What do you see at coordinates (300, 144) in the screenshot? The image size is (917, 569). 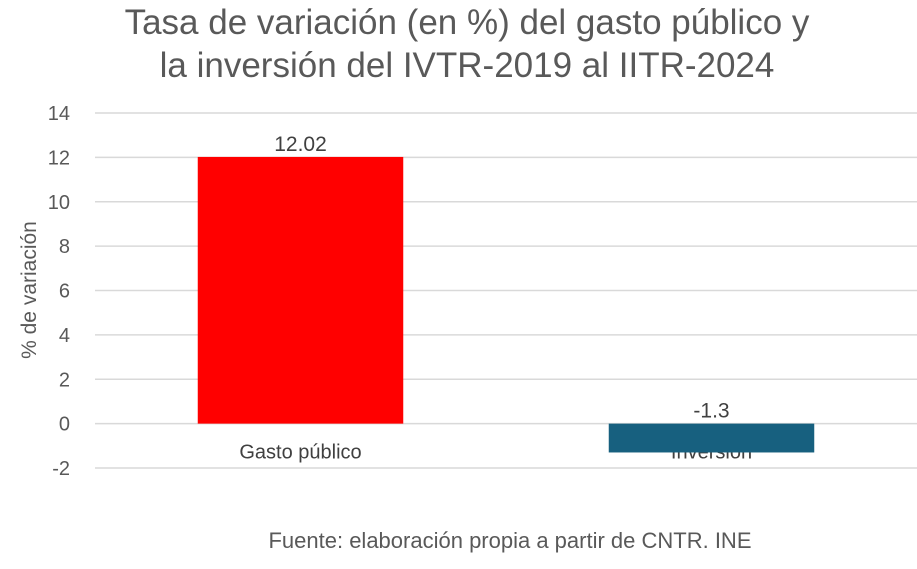 I see `data-label: 12.02` at bounding box center [300, 144].